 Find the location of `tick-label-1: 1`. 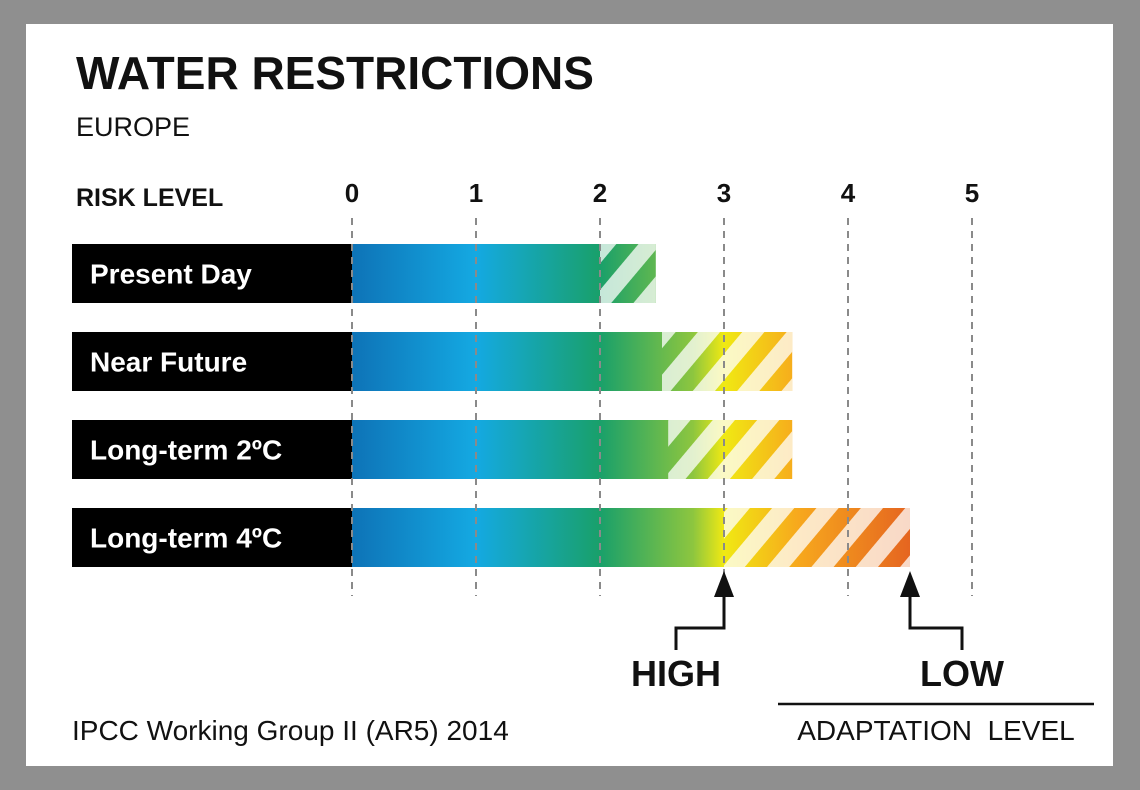

tick-label-1: 1 is located at coordinates (476, 193).